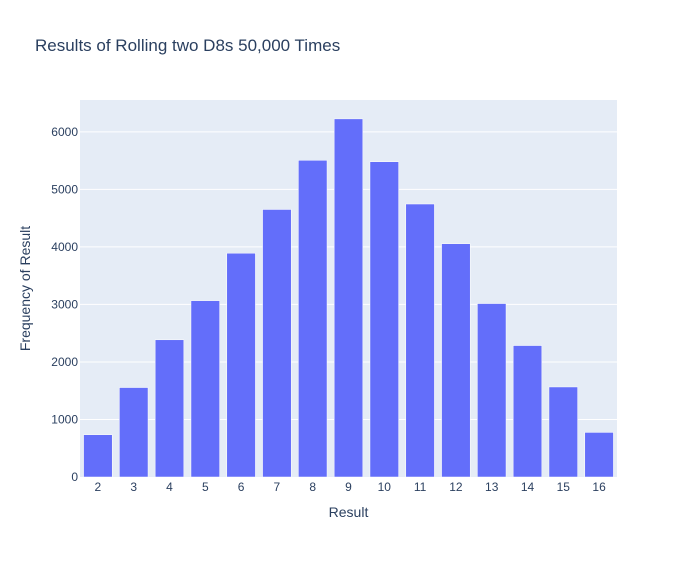 Image resolution: width=697 pixels, height=562 pixels. What do you see at coordinates (241, 487) in the screenshot?
I see `x-tick-label: 6` at bounding box center [241, 487].